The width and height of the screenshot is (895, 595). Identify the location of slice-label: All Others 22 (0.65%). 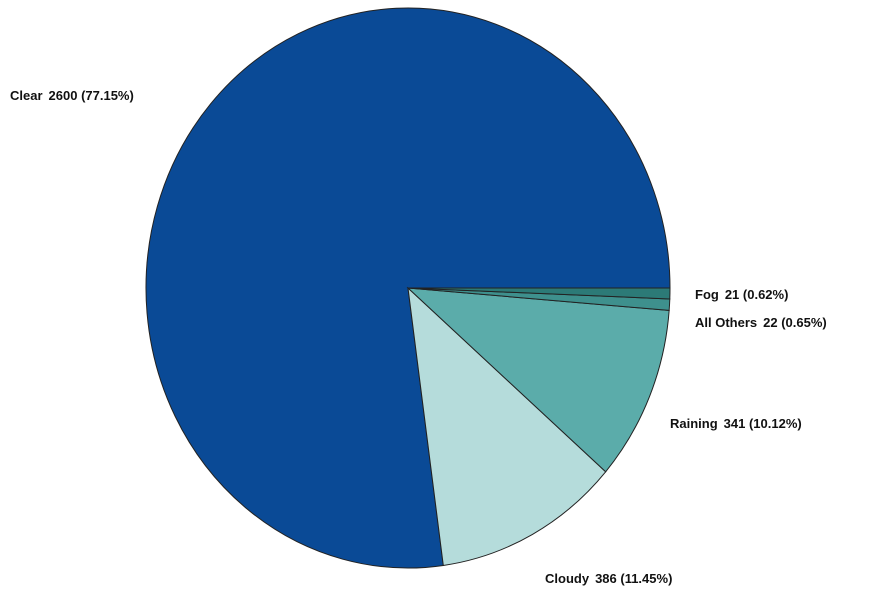
(761, 322).